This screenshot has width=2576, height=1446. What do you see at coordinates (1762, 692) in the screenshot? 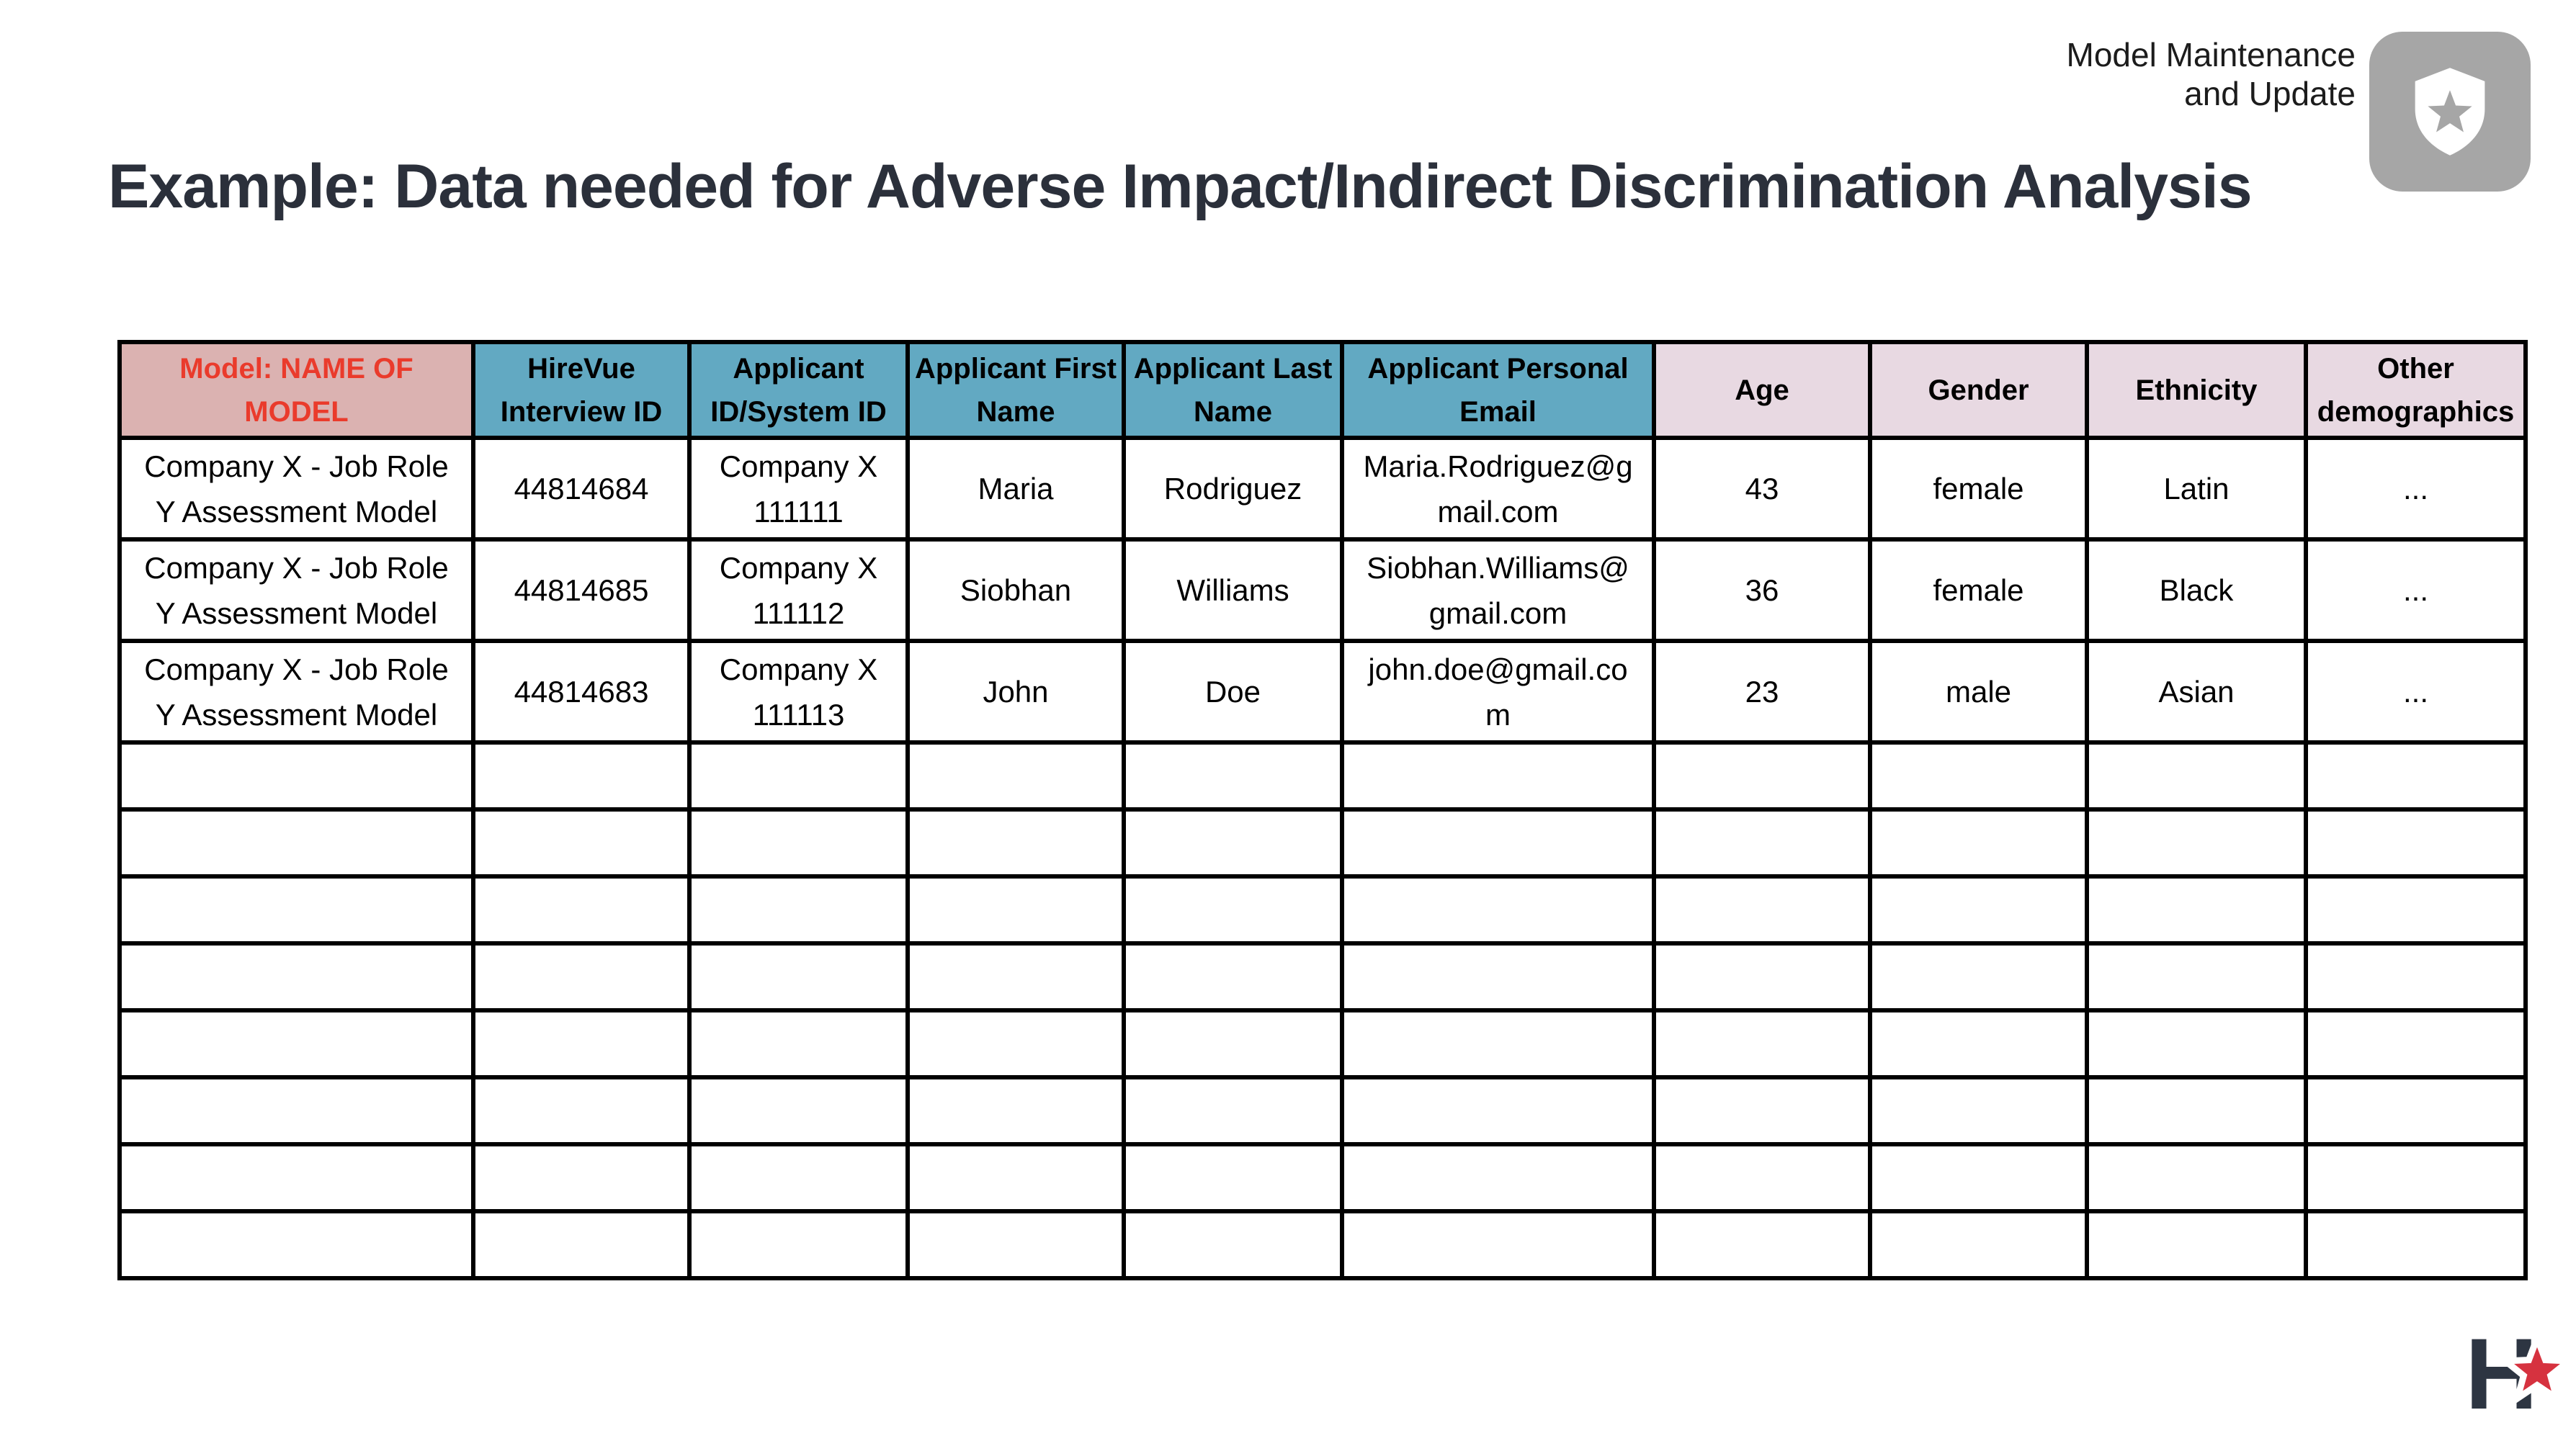
I see `cell-age: 23` at bounding box center [1762, 692].